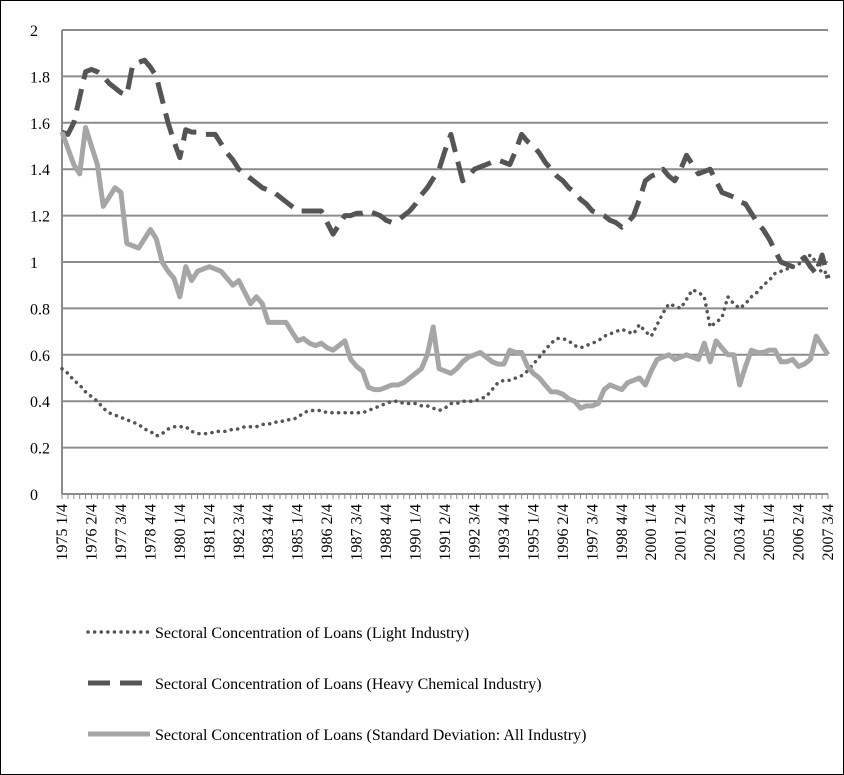  I want to click on y-tick-label: 2, so click(34, 31).